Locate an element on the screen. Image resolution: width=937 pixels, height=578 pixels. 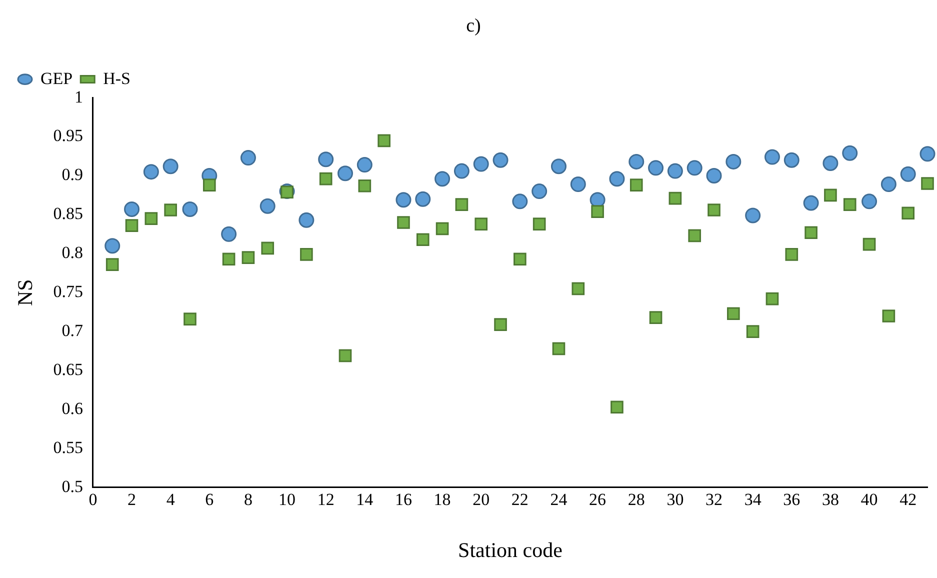
x-tick-label: 0 is located at coordinates (93, 500).